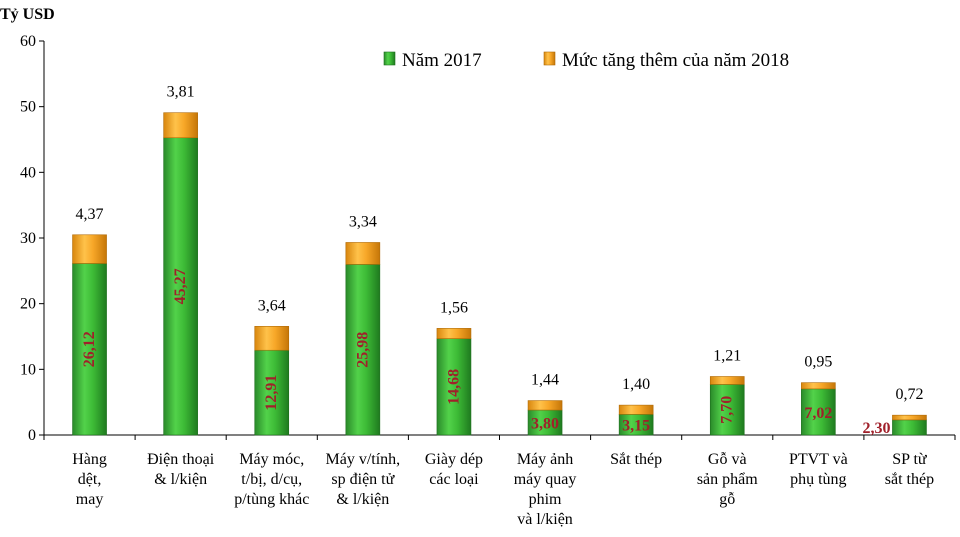  What do you see at coordinates (28, 41) in the screenshot?
I see `y-tick-label: 60` at bounding box center [28, 41].